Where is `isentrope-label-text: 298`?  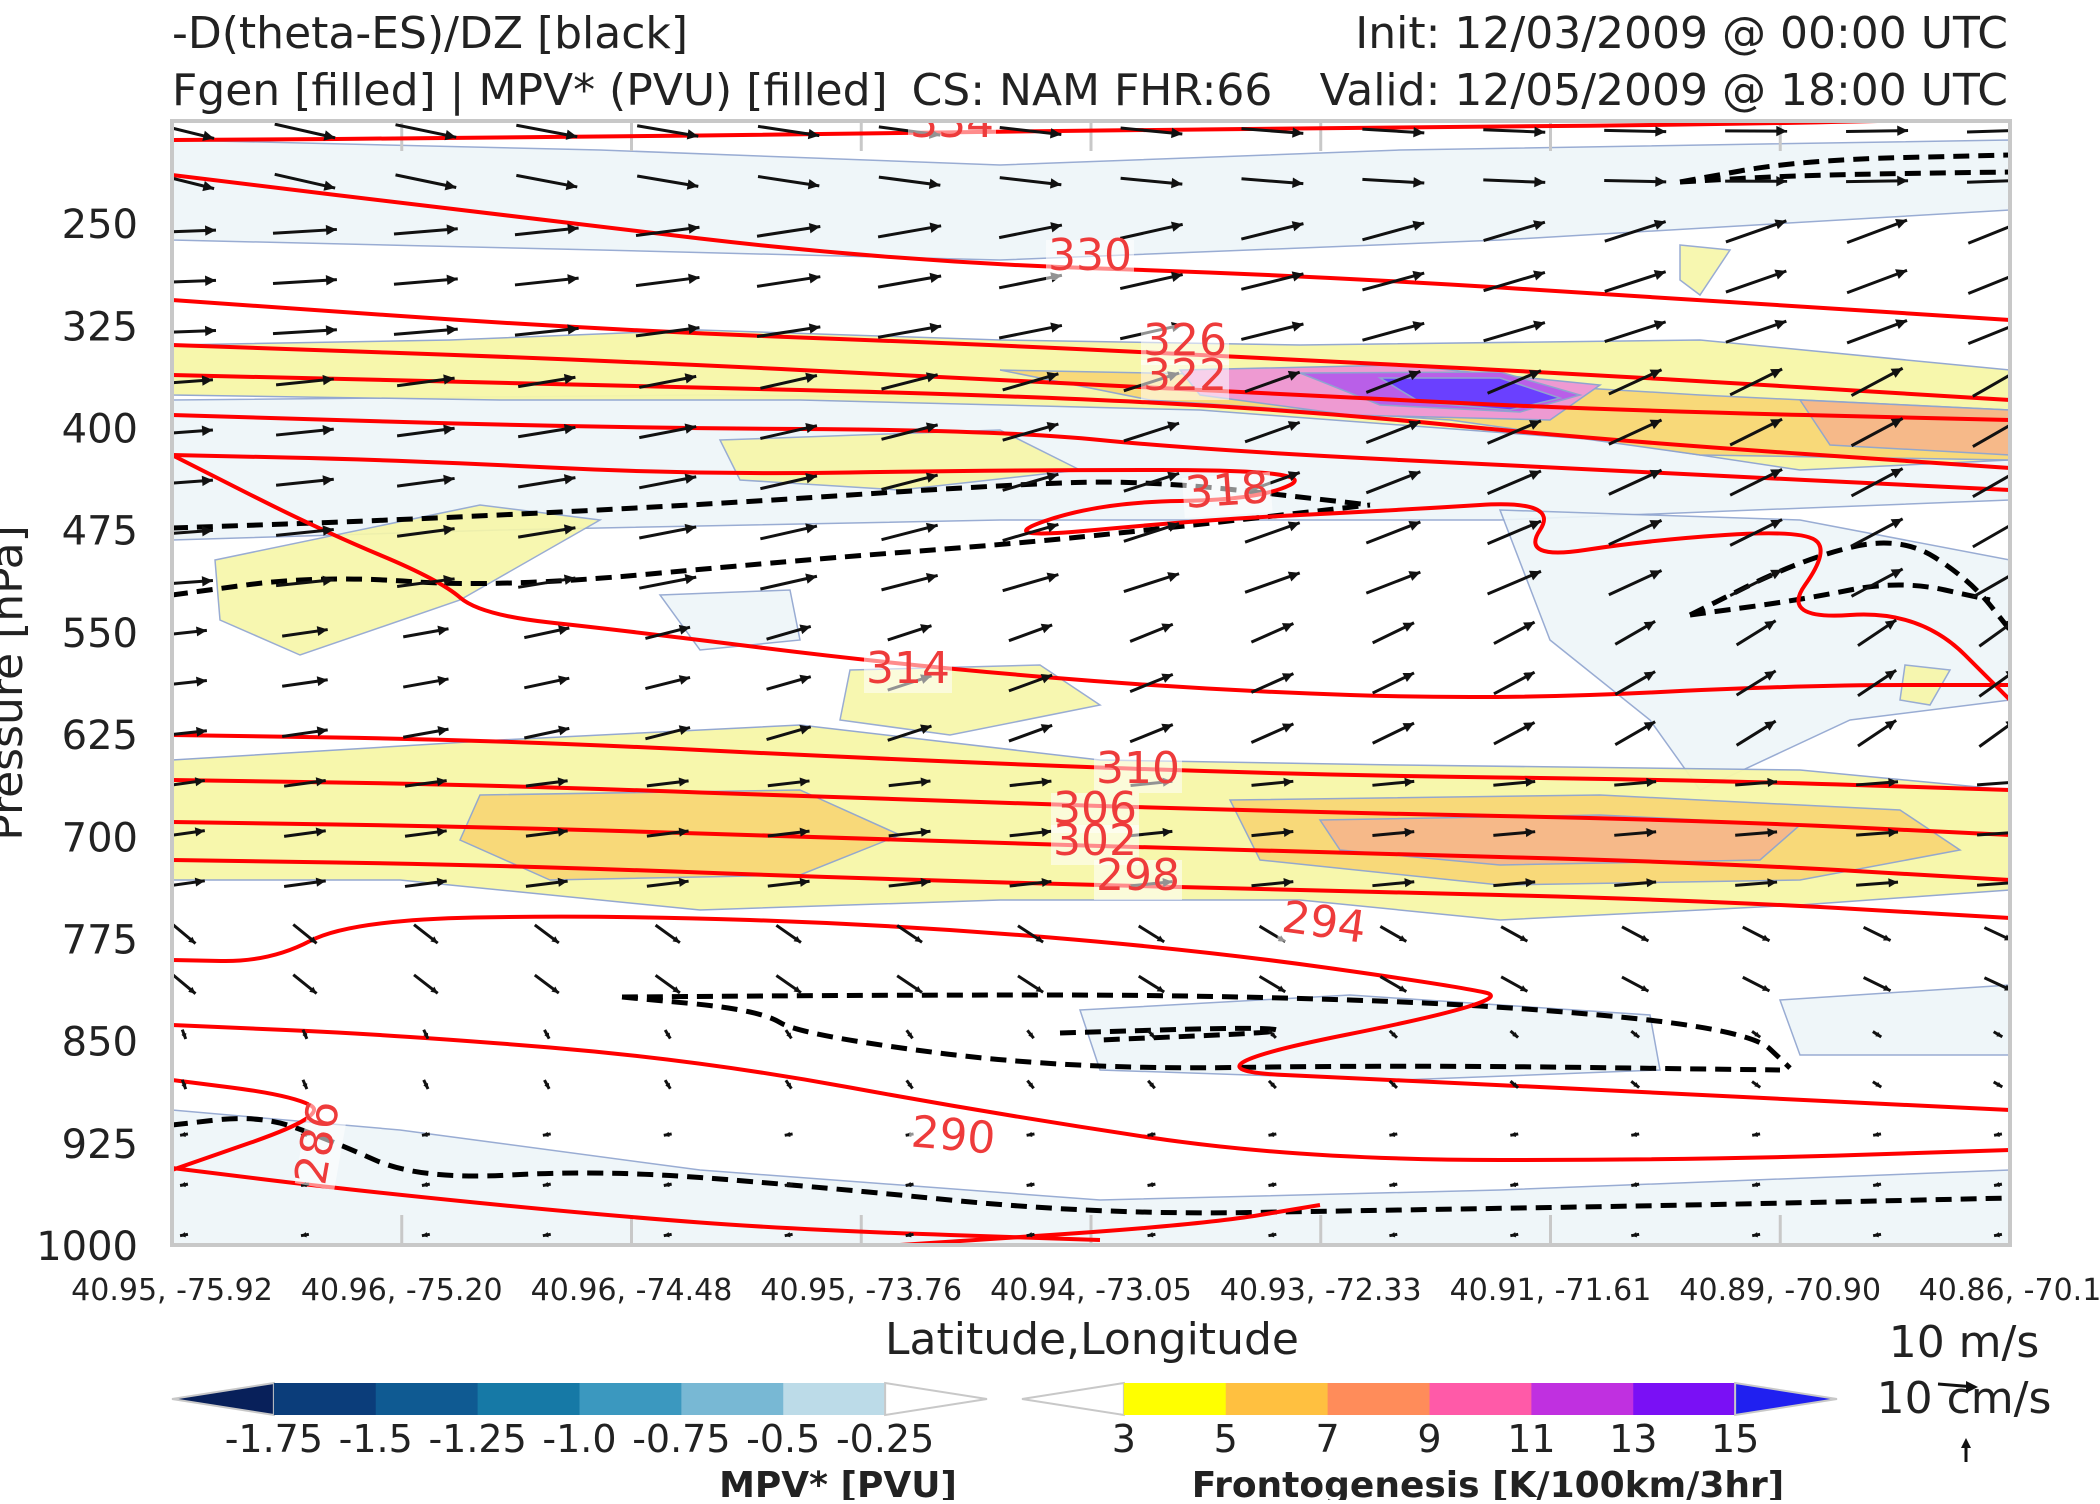
isentrope-label-text: 298 is located at coordinates (1138, 875).